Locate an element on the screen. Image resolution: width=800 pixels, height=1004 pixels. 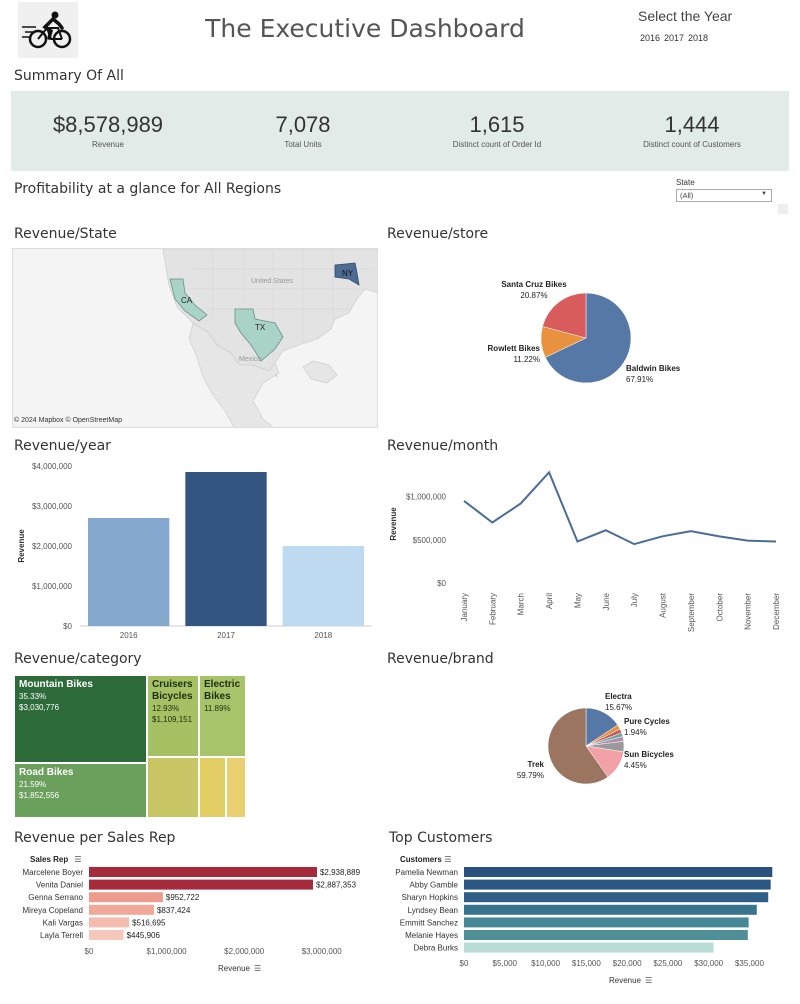
category-title: Revenue/category is located at coordinates (78, 659).